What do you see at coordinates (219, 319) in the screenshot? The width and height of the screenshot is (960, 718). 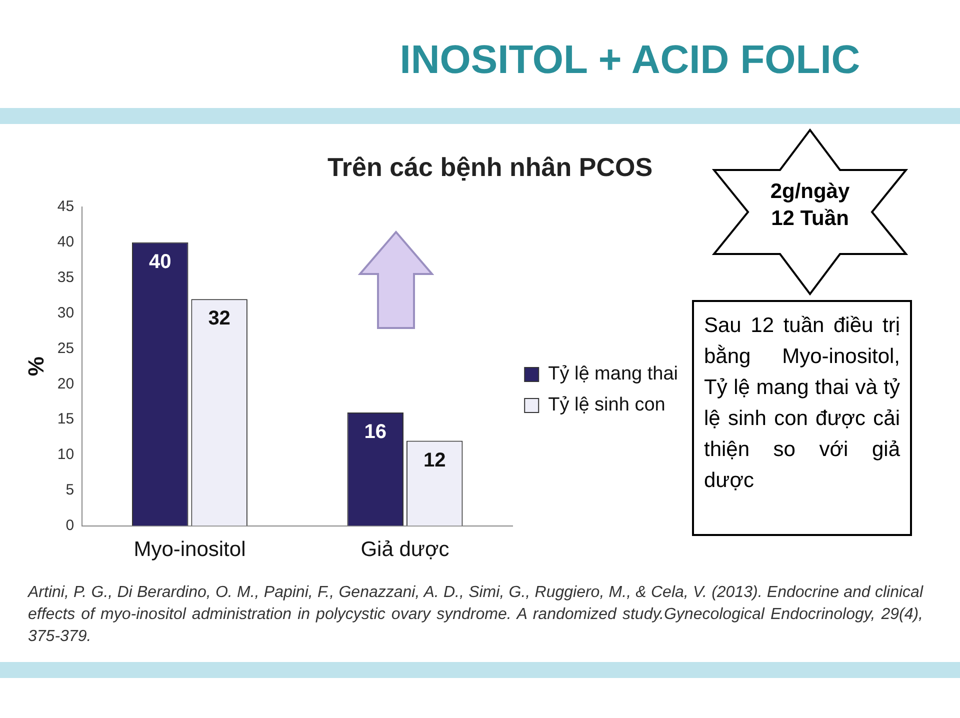 I see `data-label: 32` at bounding box center [219, 319].